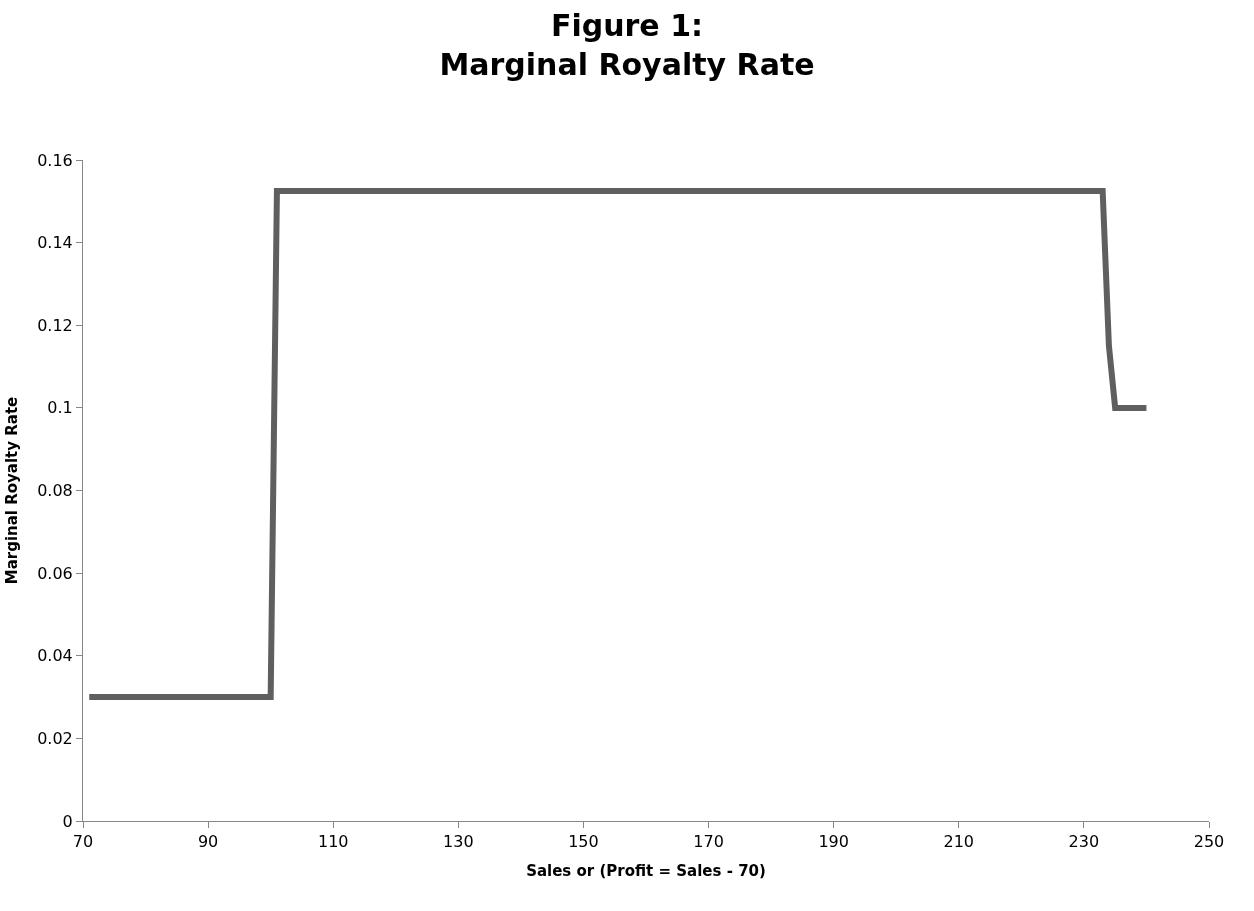 This screenshot has width=1254, height=911. I want to click on y-tick-label: 0.08, so click(55, 491).